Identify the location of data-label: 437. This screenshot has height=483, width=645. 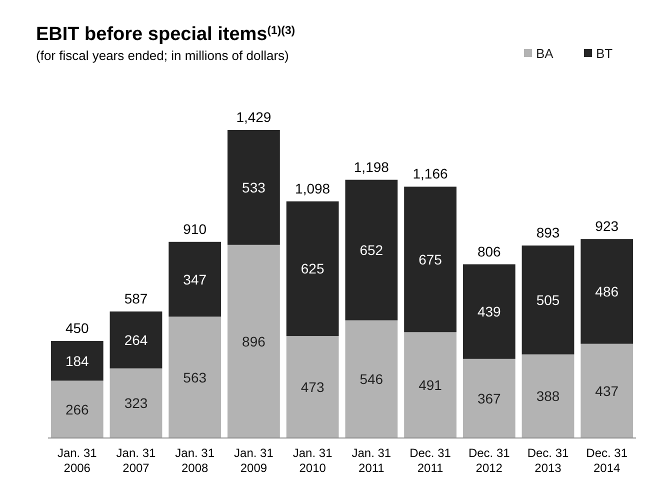
(607, 390).